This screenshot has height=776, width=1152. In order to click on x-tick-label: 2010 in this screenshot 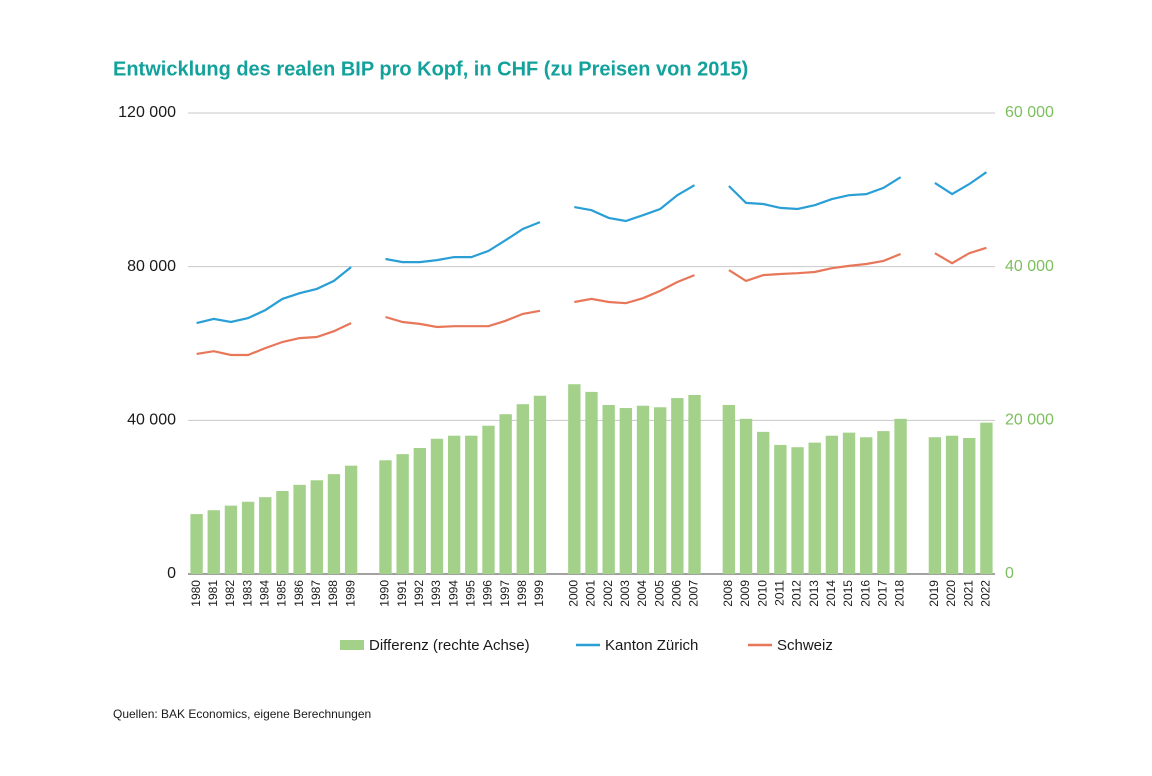, I will do `click(762, 593)`.